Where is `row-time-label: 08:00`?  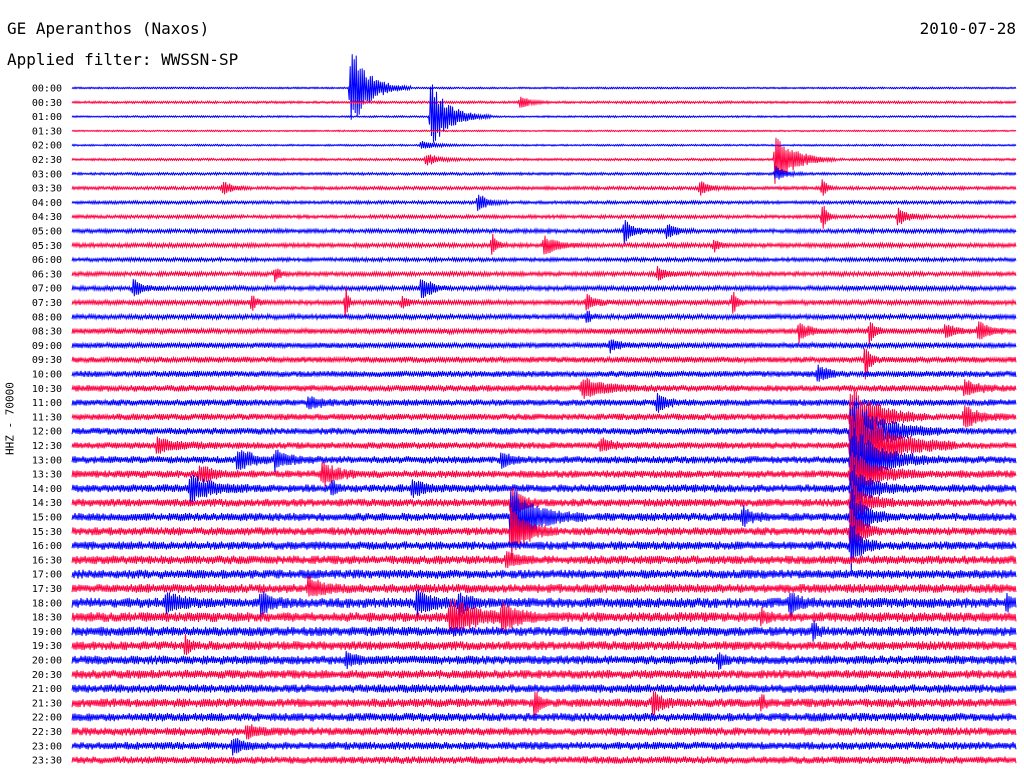
row-time-label: 08:00 is located at coordinates (47, 317).